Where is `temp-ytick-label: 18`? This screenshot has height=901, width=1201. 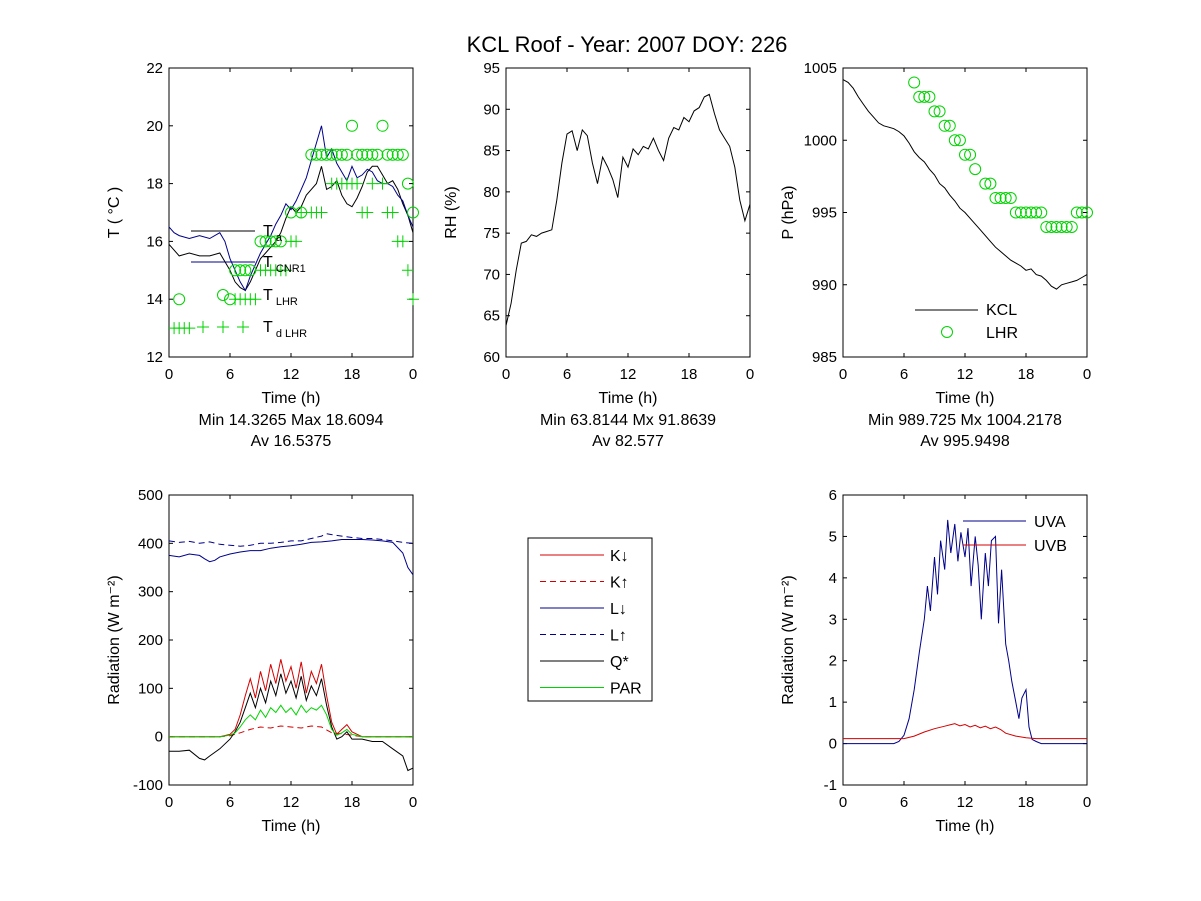
temp-ytick-label: 18 is located at coordinates (154, 184).